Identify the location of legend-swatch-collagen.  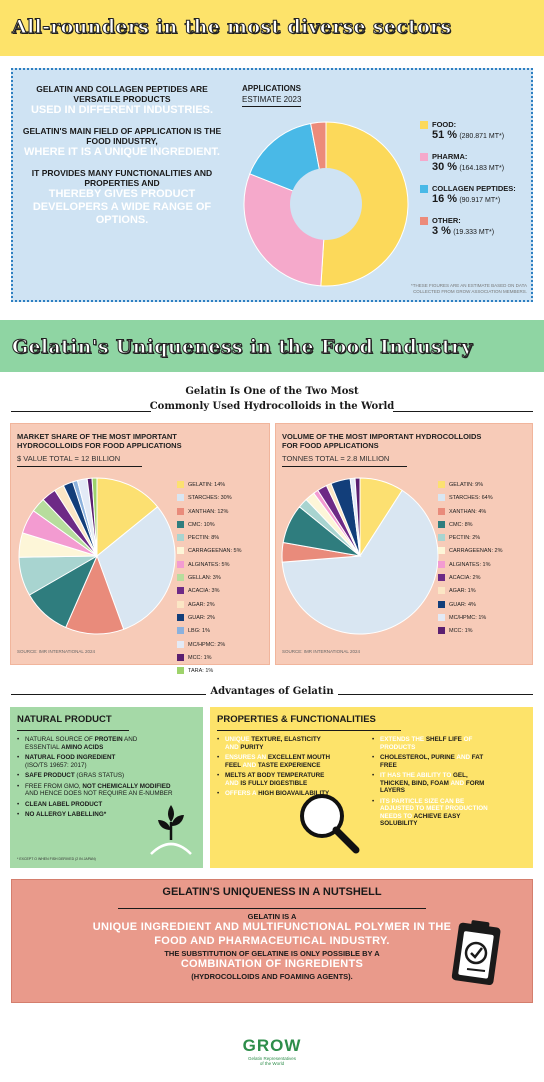
(424, 189).